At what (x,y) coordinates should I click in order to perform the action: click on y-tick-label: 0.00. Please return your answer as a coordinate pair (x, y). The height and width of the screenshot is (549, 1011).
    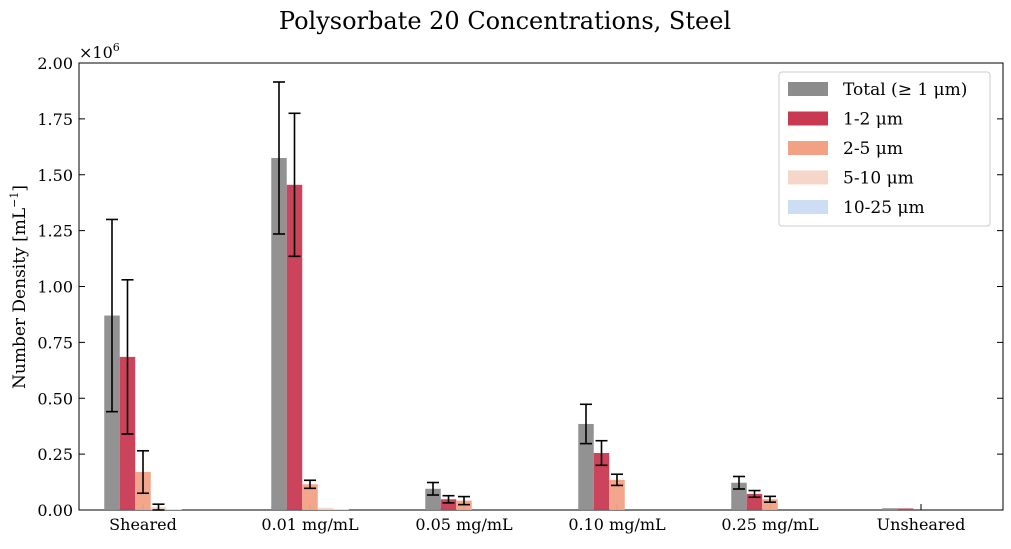
    Looking at the image, I should click on (55, 510).